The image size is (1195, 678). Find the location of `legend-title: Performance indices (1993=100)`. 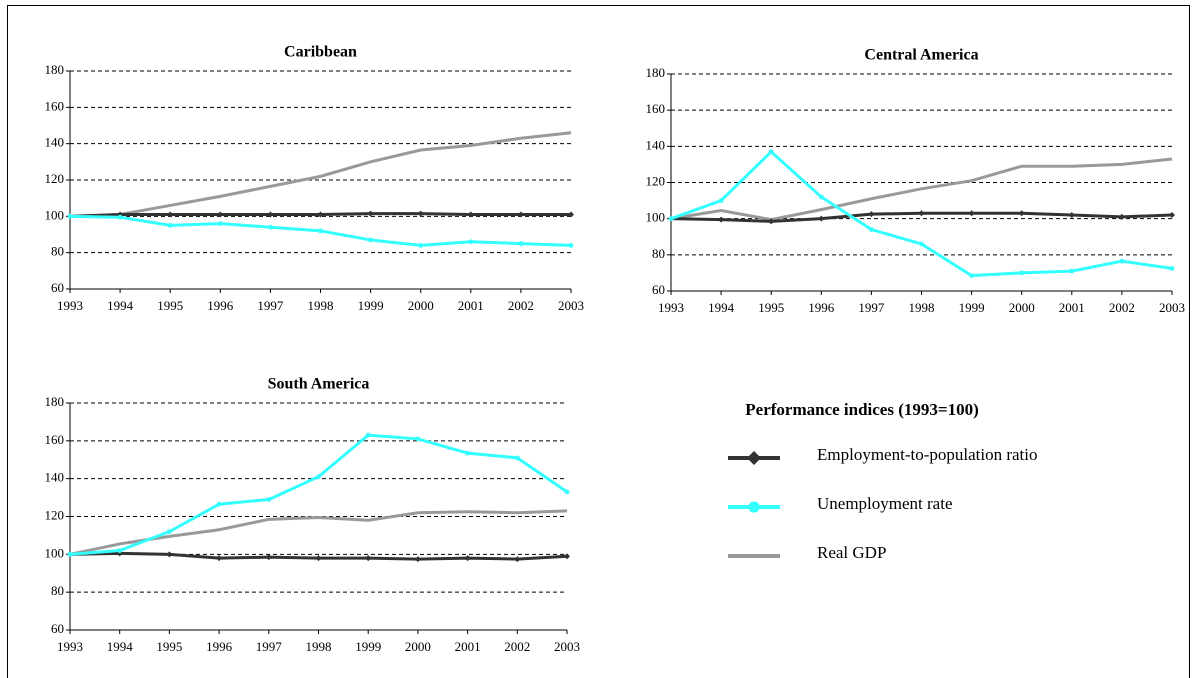

legend-title: Performance indices (1993=100) is located at coordinates (861, 409).